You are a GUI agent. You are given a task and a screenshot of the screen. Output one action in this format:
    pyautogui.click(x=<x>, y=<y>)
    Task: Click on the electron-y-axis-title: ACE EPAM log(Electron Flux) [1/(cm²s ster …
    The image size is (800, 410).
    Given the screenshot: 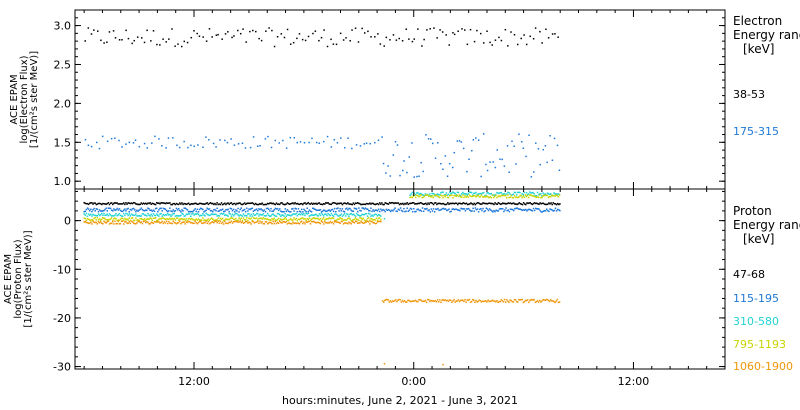 What is the action you would take?
    pyautogui.click(x=24, y=99)
    